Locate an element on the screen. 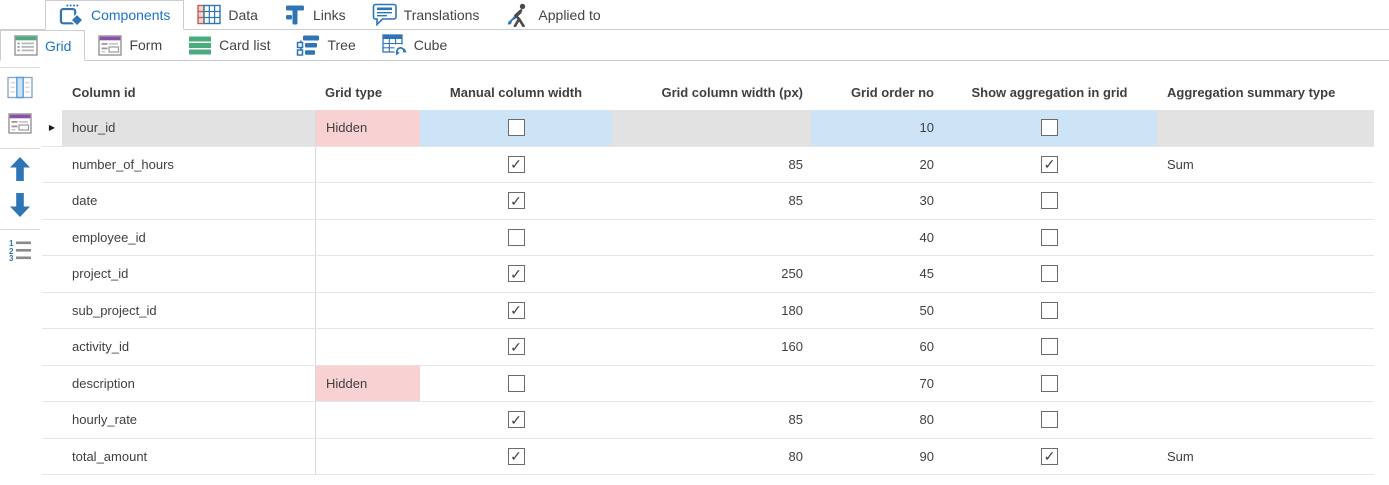 This screenshot has height=485, width=1389. tab-applied-to: Applied to is located at coordinates (553, 14).